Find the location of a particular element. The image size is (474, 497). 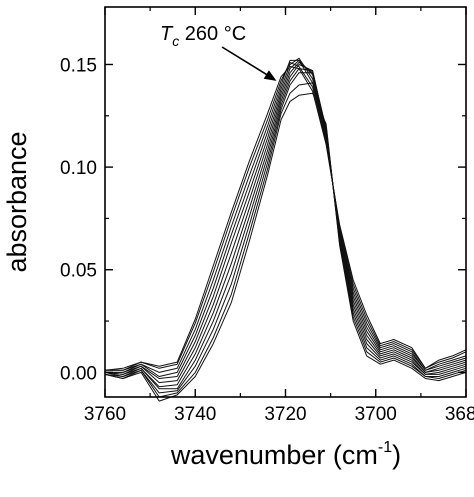

x-tick-label: 3700 is located at coordinates (376, 414).